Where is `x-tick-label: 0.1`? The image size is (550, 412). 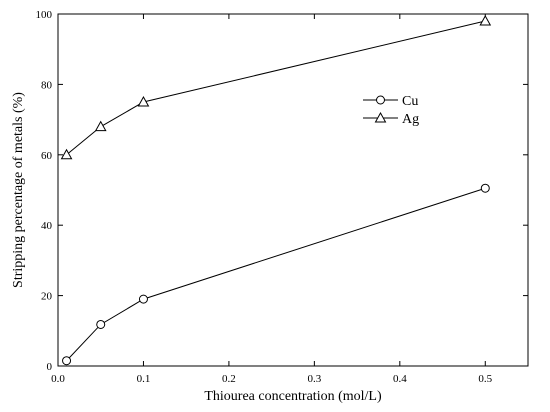
x-tick-label: 0.1 is located at coordinates (144, 379).